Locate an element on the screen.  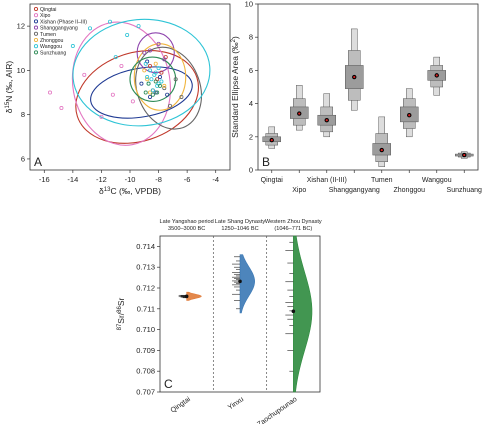
panel-a-points is located at coordinates (116, 69).